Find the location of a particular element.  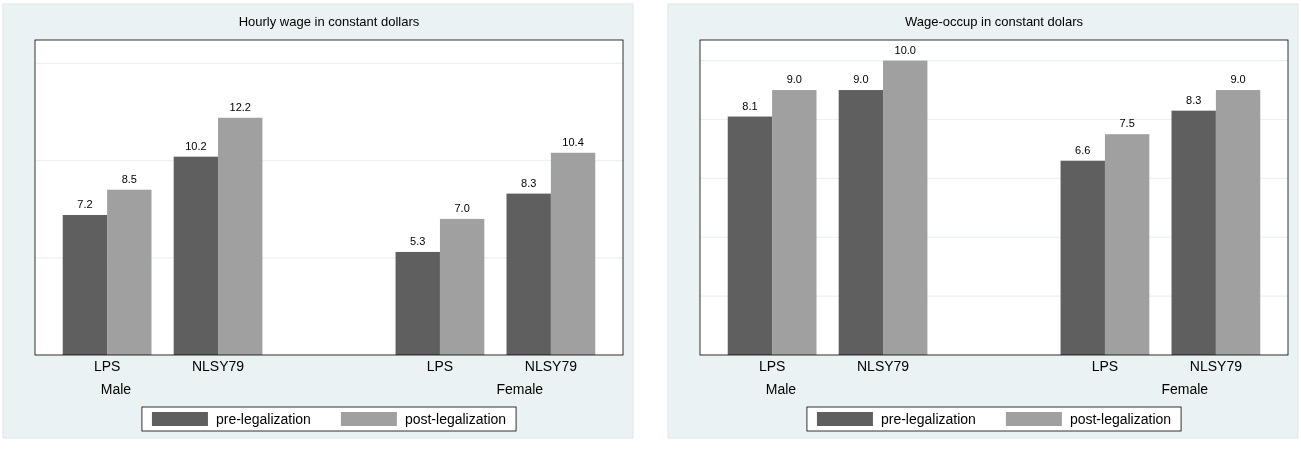

data-label: 6.6 is located at coordinates (1083, 149).